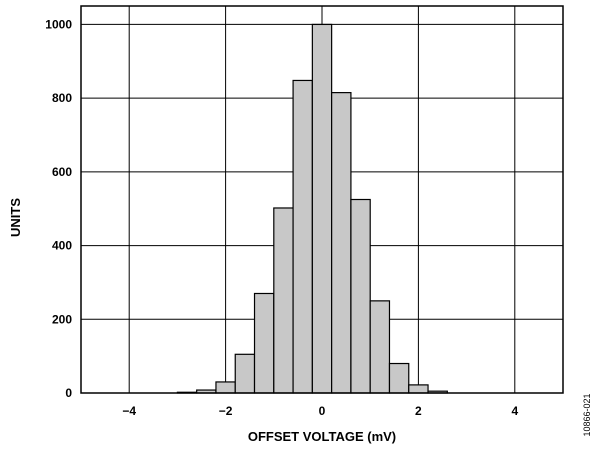 The width and height of the screenshot is (597, 451). What do you see at coordinates (68, 393) in the screenshot?
I see `y-tick-label: 0` at bounding box center [68, 393].